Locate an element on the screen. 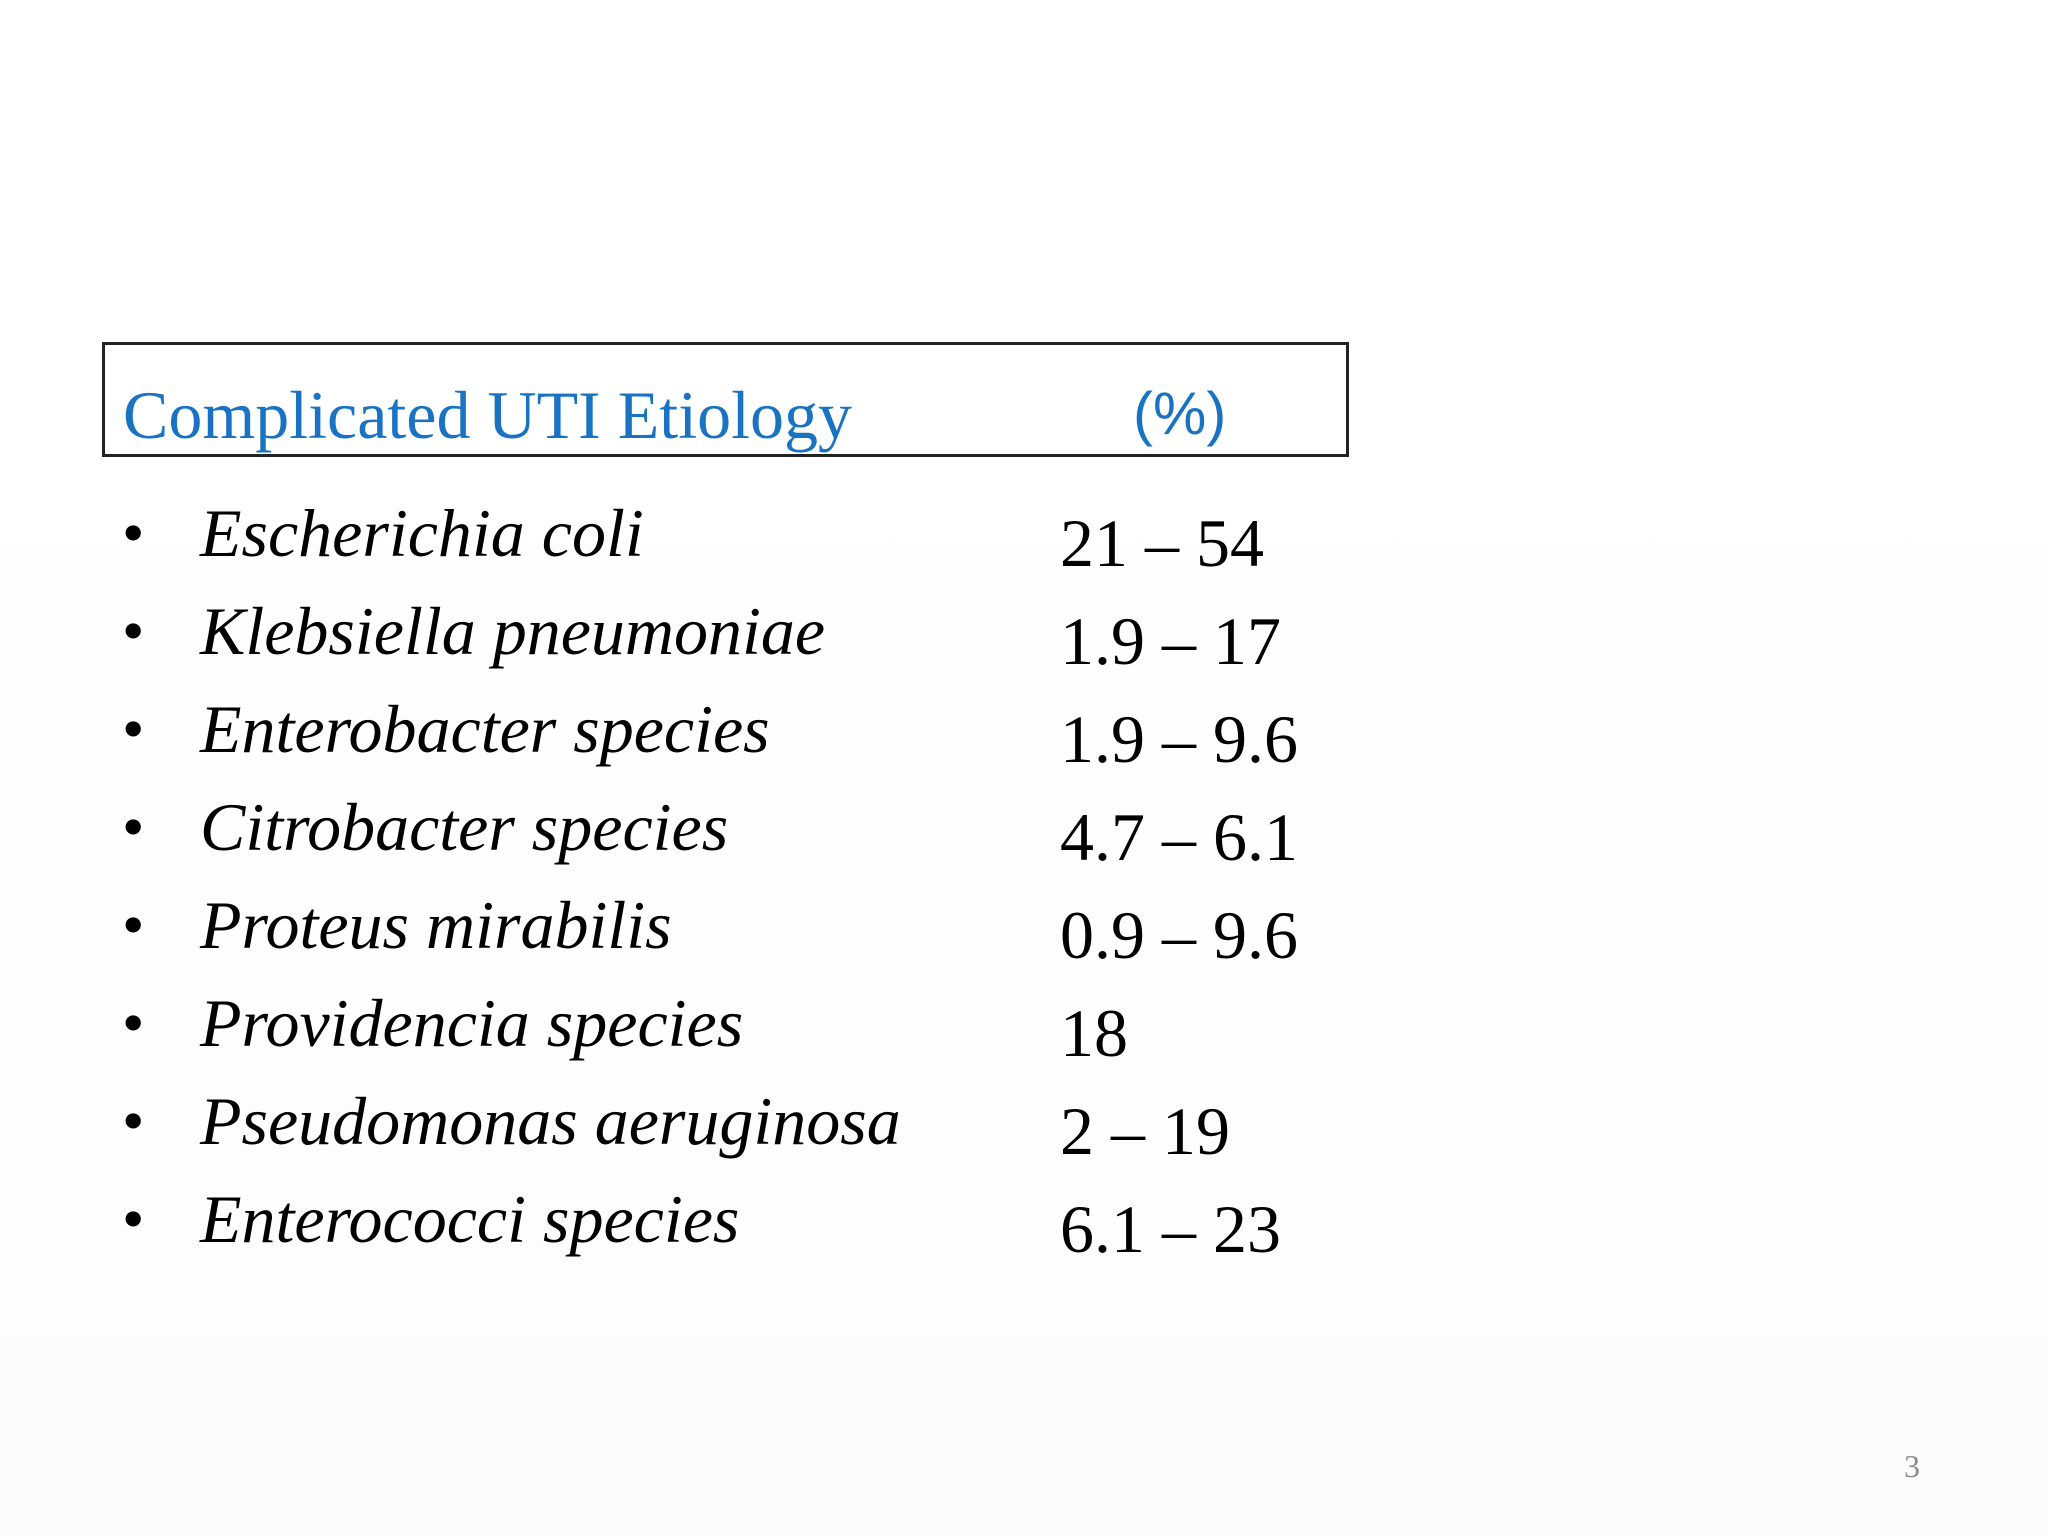 The image size is (2048, 1536). header-percent-label: (%) is located at coordinates (1180, 413).